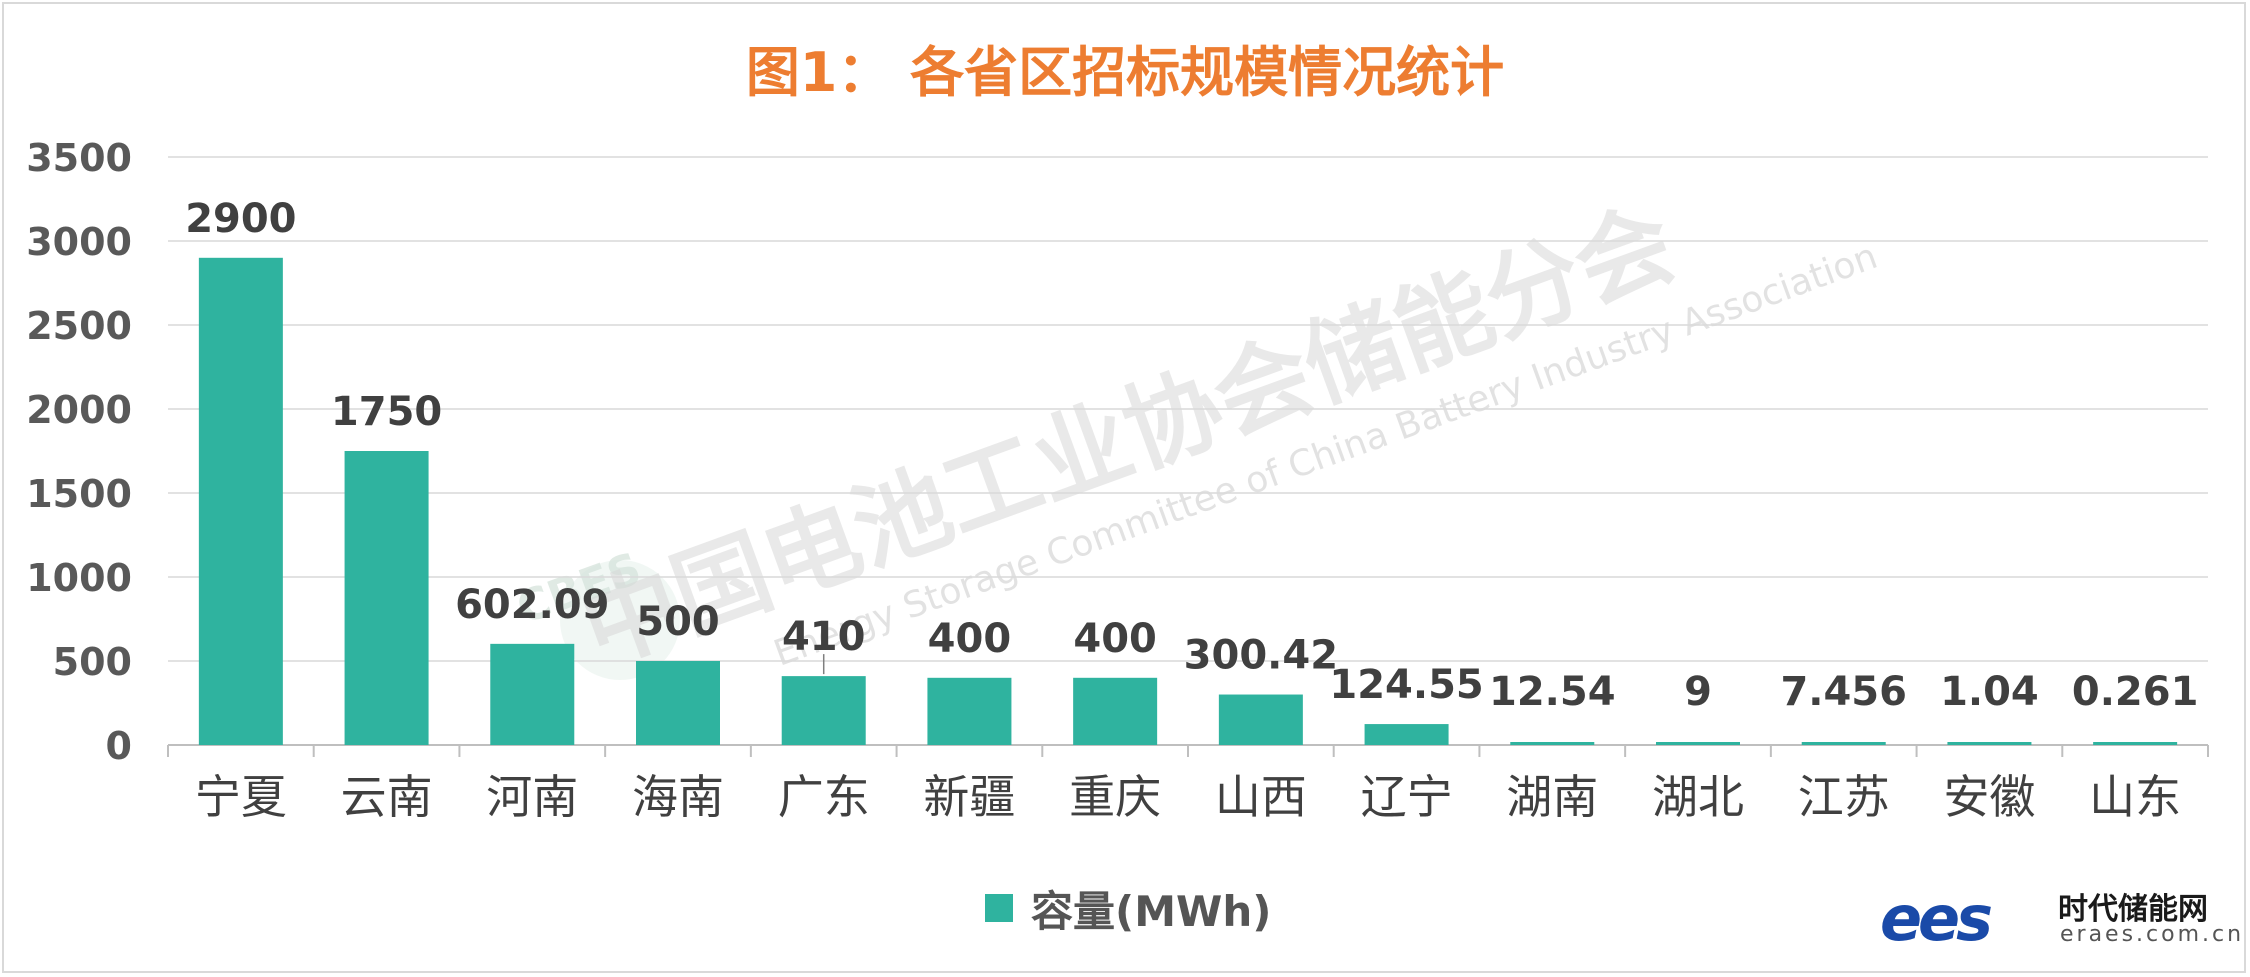 The image size is (2250, 977). Describe the element at coordinates (387, 797) in the screenshot. I see `category-label: 云南` at that location.